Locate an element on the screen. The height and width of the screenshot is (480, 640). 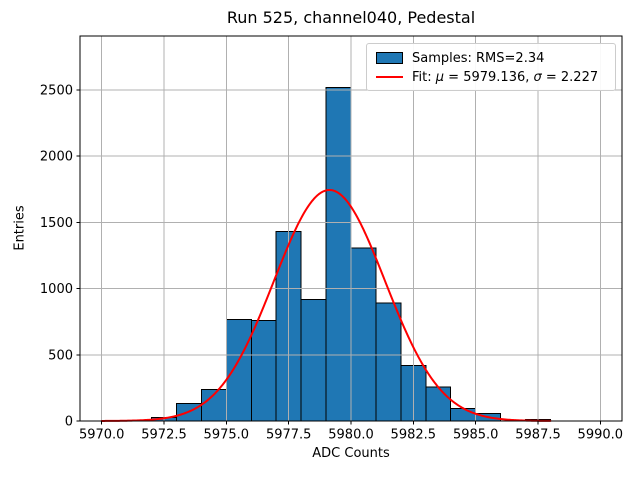
chart-title: Run 525, channel040, Pedestal is located at coordinates (351, 17).